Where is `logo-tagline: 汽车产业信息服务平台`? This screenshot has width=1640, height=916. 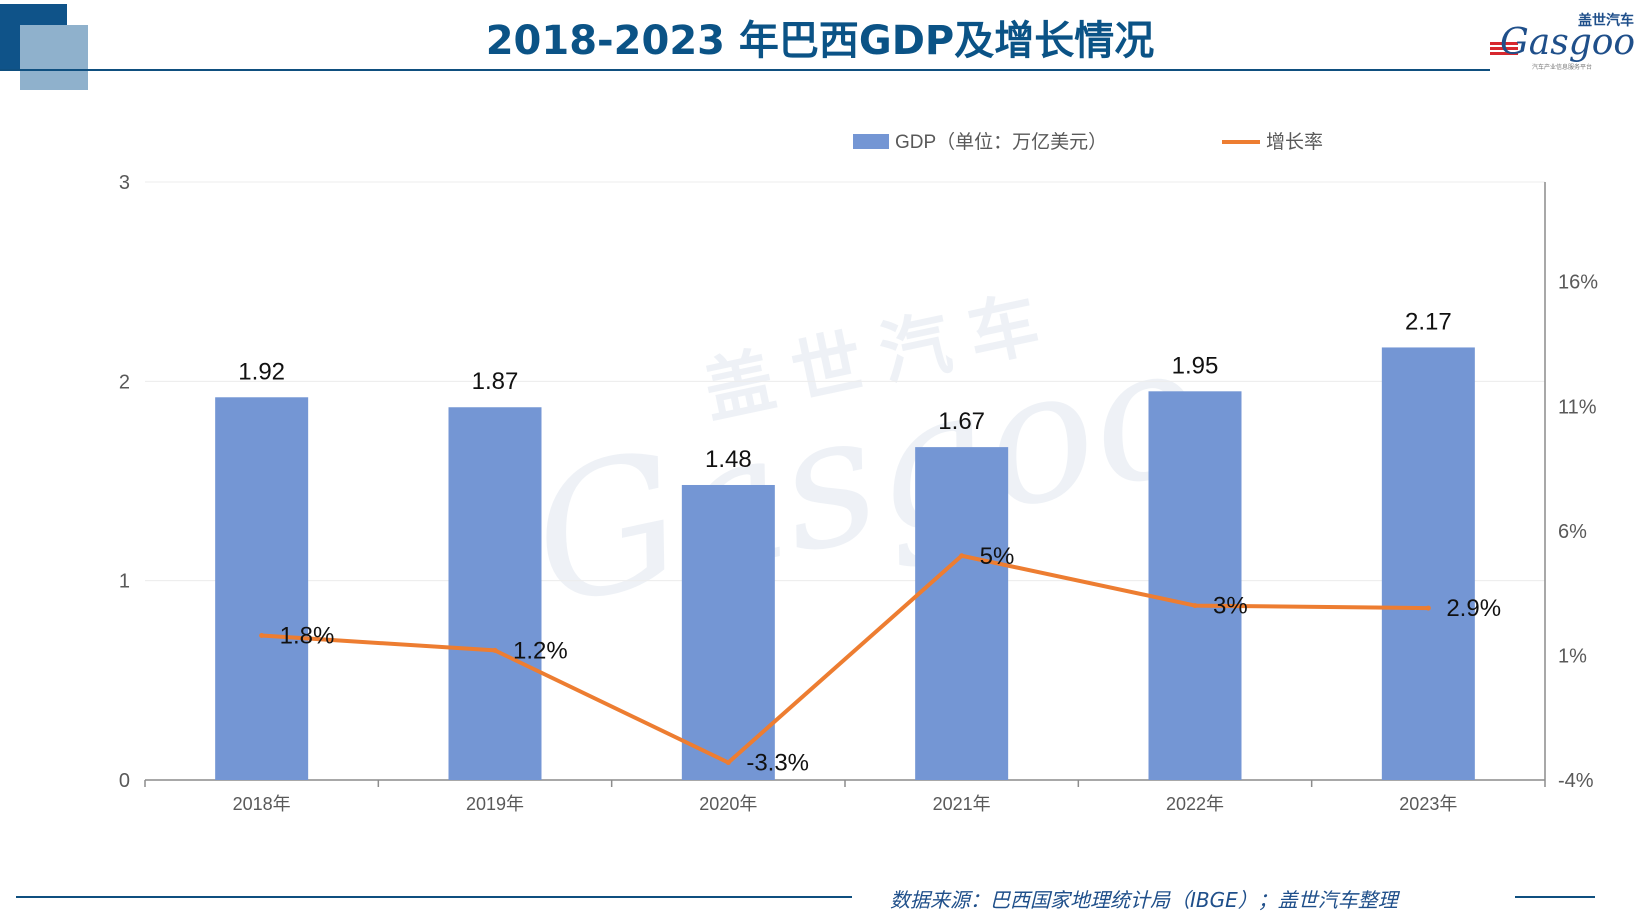 logo-tagline: 汽车产业信息服务平台 is located at coordinates (1562, 67).